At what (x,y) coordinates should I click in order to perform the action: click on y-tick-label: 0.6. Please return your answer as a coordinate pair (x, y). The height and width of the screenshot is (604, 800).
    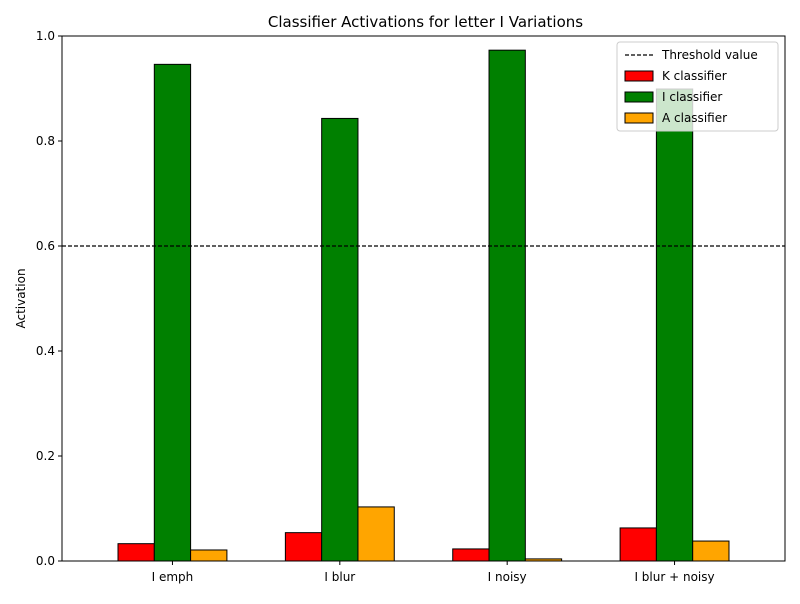
    Looking at the image, I should click on (45, 246).